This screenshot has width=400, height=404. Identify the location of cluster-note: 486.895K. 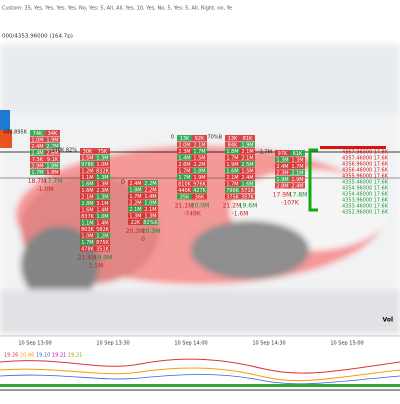
(15, 133).